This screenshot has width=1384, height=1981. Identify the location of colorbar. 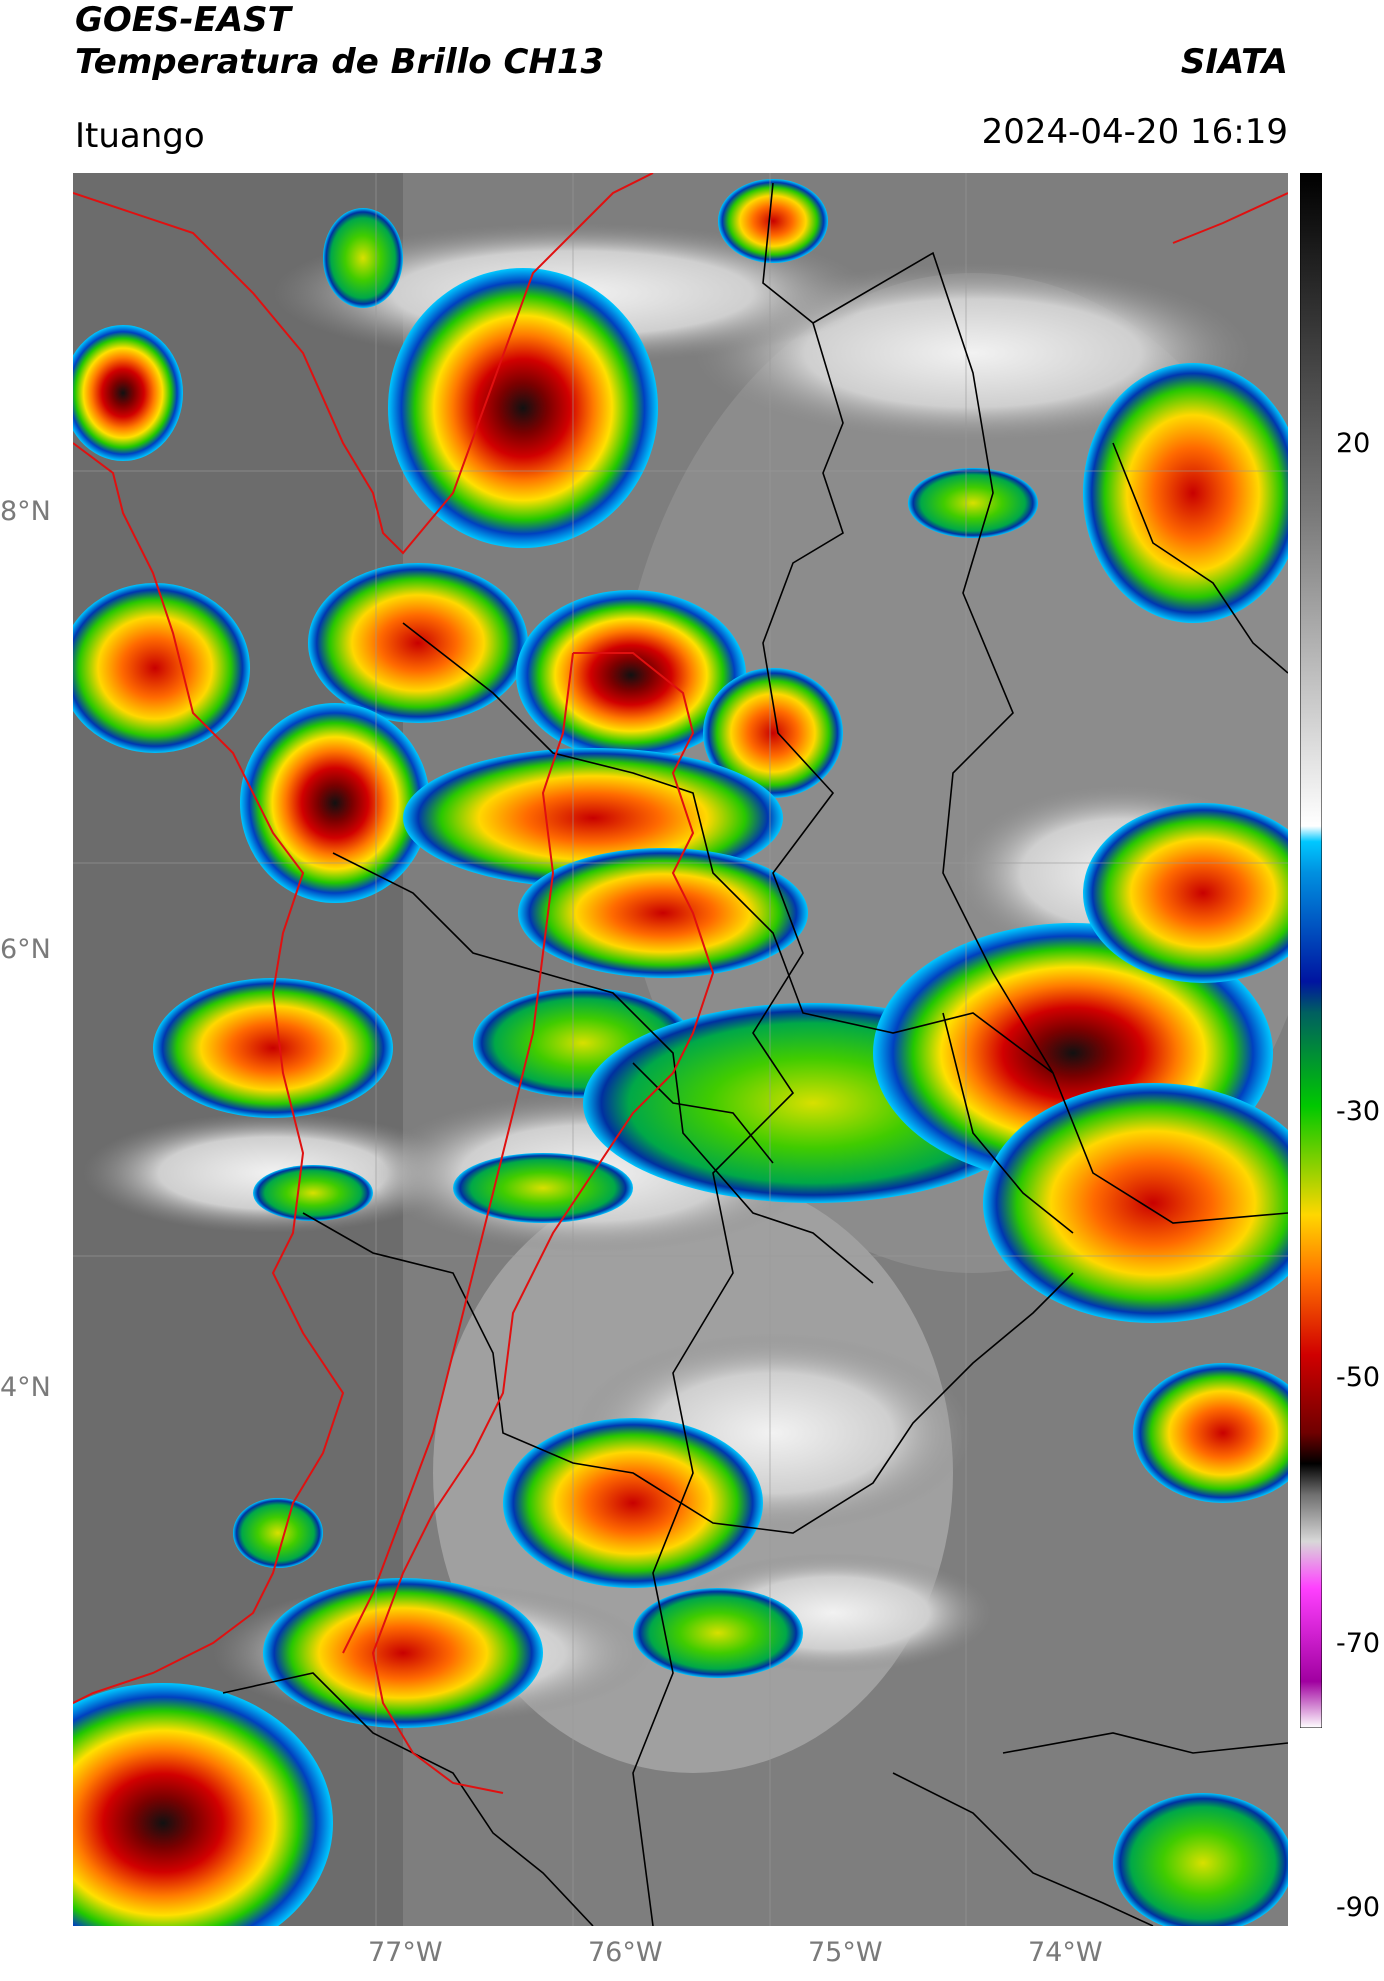
(1311, 950).